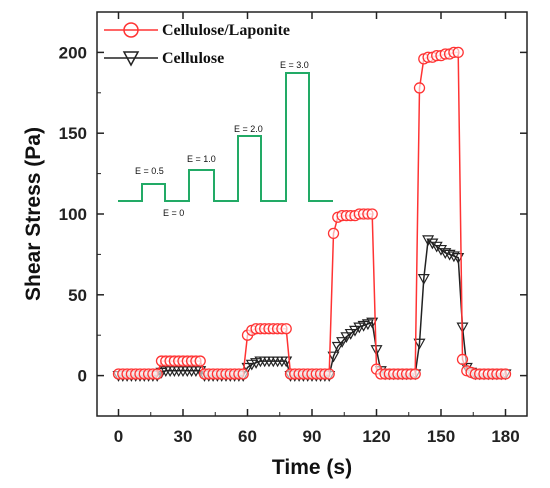  What do you see at coordinates (248, 129) in the screenshot?
I see `inset-label-e20: E = 2.0` at bounding box center [248, 129].